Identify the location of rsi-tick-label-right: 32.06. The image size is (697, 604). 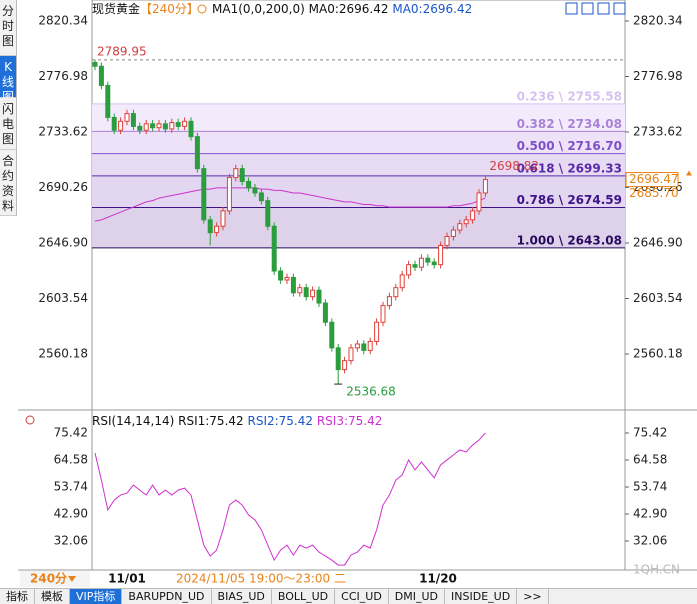
(650, 541).